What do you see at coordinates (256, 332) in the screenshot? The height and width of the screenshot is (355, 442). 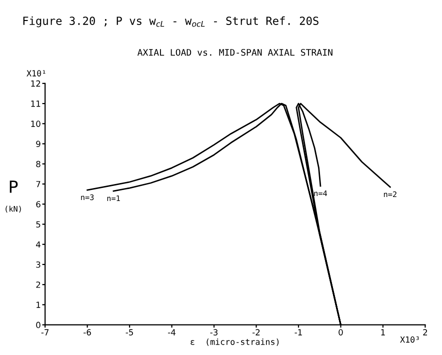 I see `x-tick-label: -2` at bounding box center [256, 332].